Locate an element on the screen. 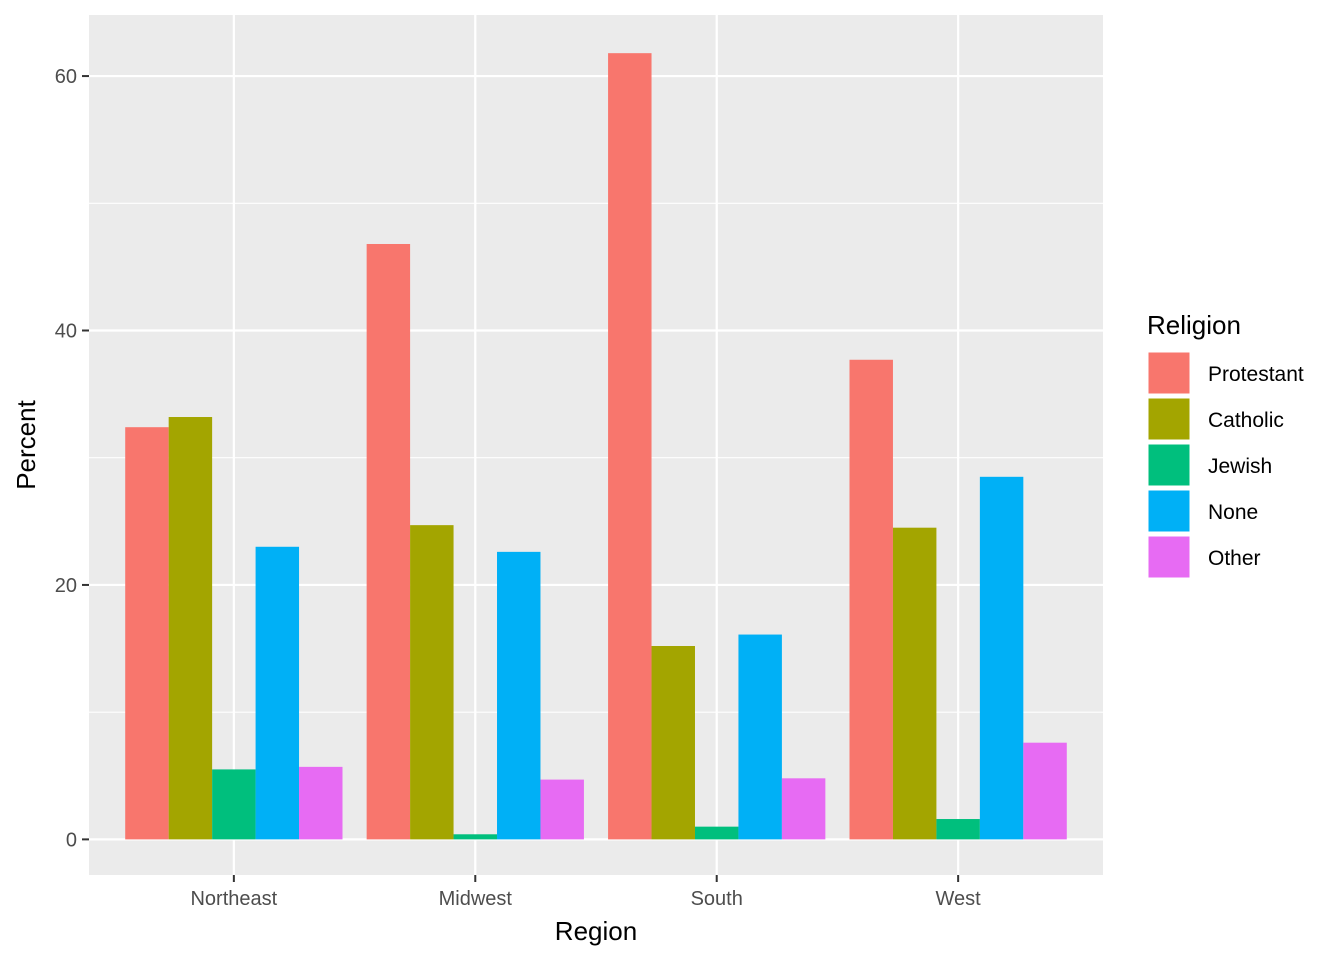 The image size is (1344, 960). legend-key-jewish is located at coordinates (1169, 465).